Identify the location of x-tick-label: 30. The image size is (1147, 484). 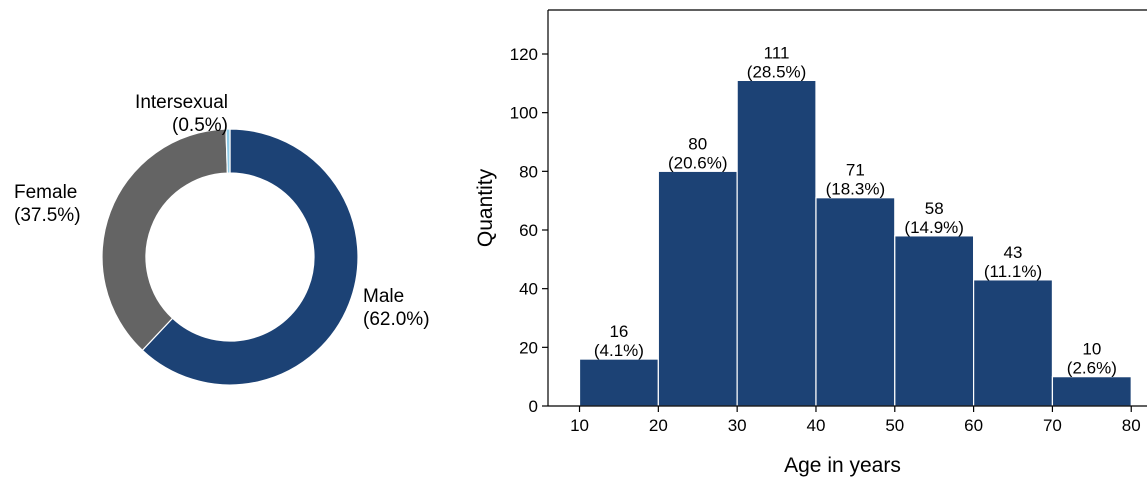
(737, 425).